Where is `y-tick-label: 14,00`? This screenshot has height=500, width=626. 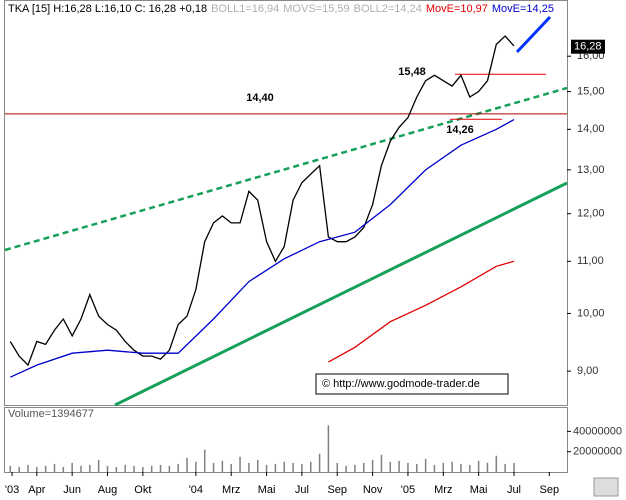
y-tick-label: 14,00 is located at coordinates (591, 129).